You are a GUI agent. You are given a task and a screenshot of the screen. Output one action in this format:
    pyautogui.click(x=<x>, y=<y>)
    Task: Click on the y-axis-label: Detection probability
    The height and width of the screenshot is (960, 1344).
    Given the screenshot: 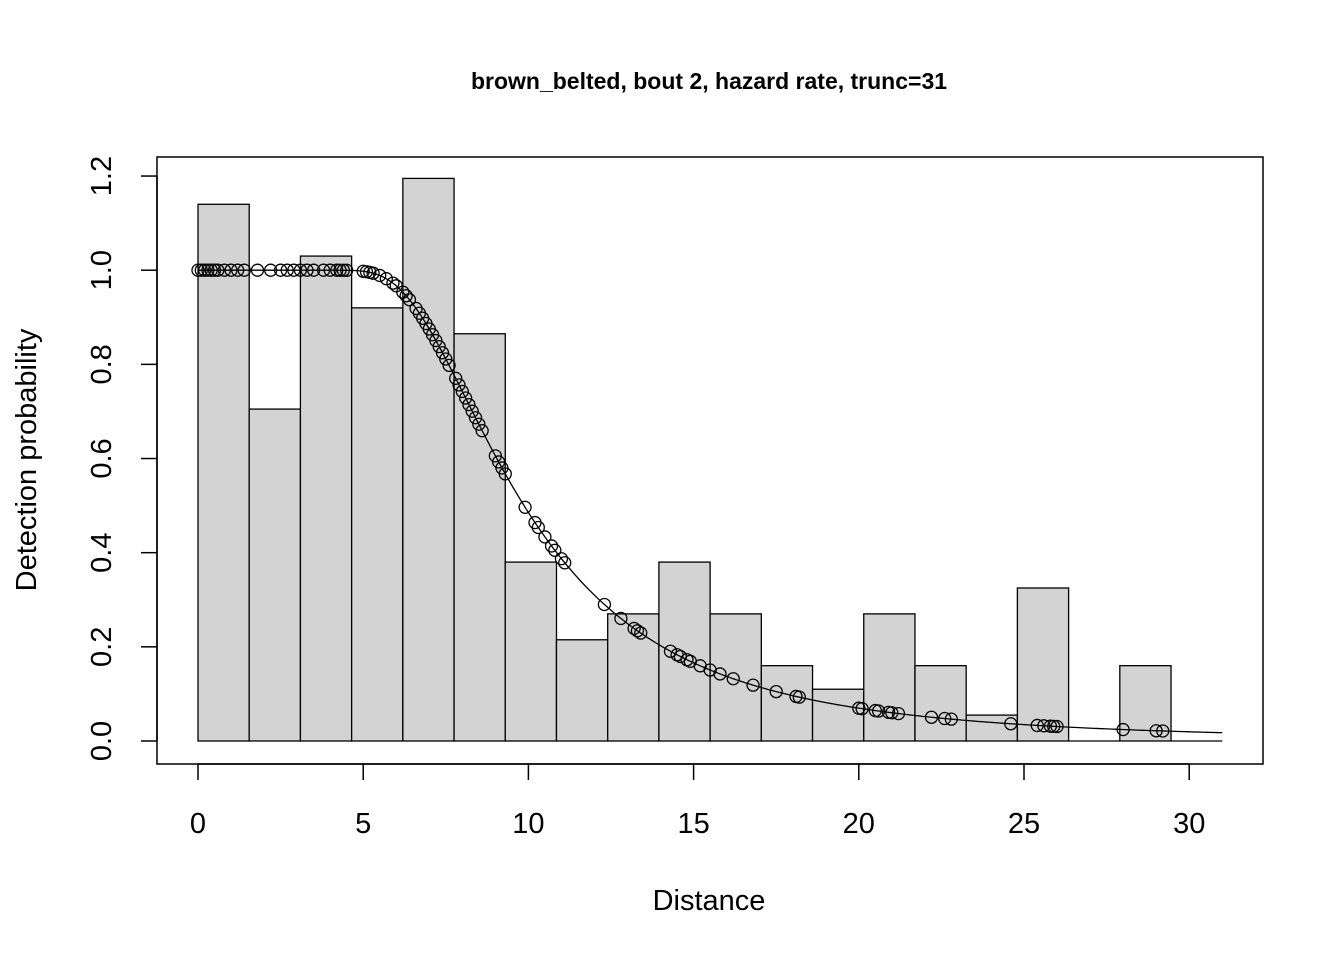 What is the action you would take?
    pyautogui.click(x=27, y=459)
    